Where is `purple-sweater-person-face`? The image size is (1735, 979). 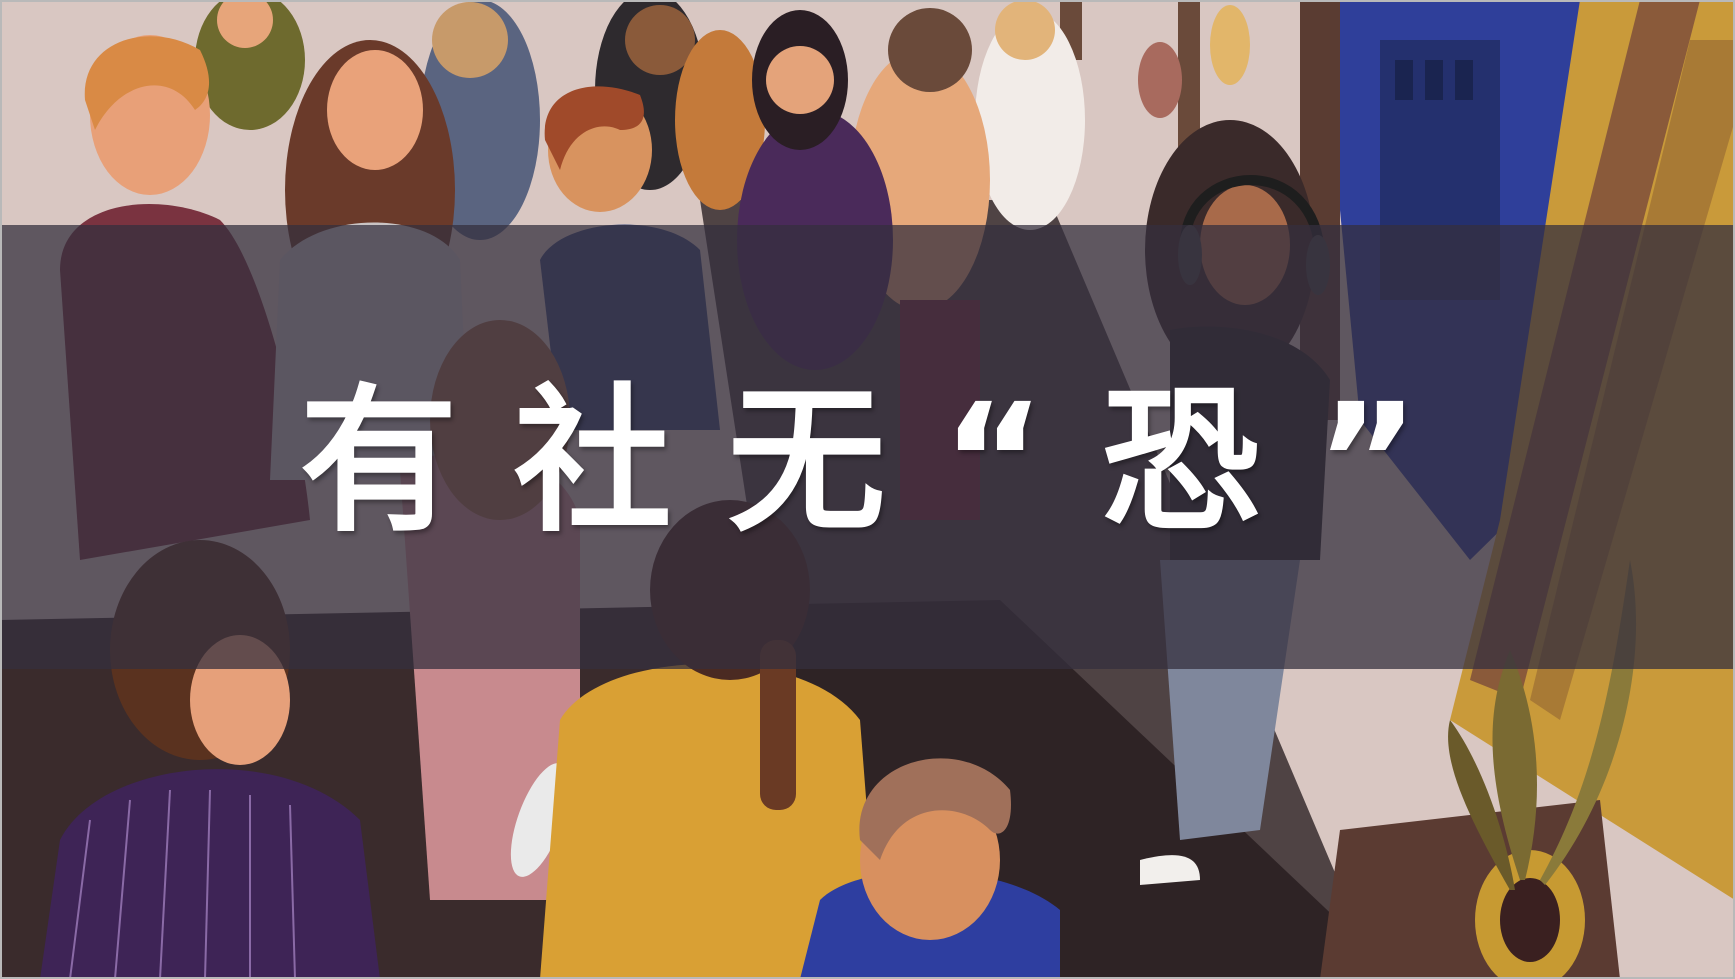 purple-sweater-person-face is located at coordinates (800, 80).